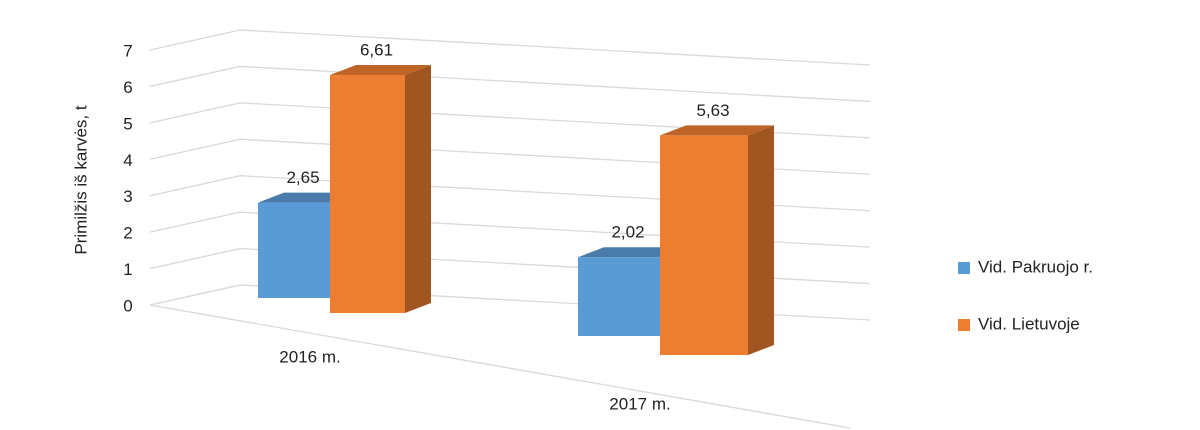 The height and width of the screenshot is (430, 1200). What do you see at coordinates (127, 269) in the screenshot?
I see `y-tick-label: 1` at bounding box center [127, 269].